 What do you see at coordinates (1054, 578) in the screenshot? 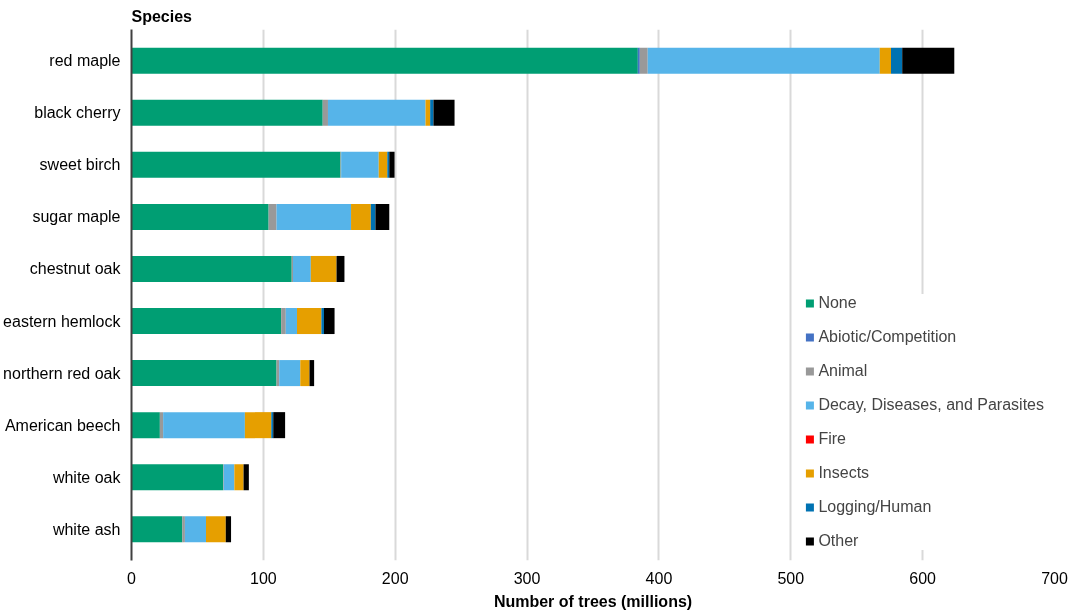
I see `x-tick-label: 700` at bounding box center [1054, 578].